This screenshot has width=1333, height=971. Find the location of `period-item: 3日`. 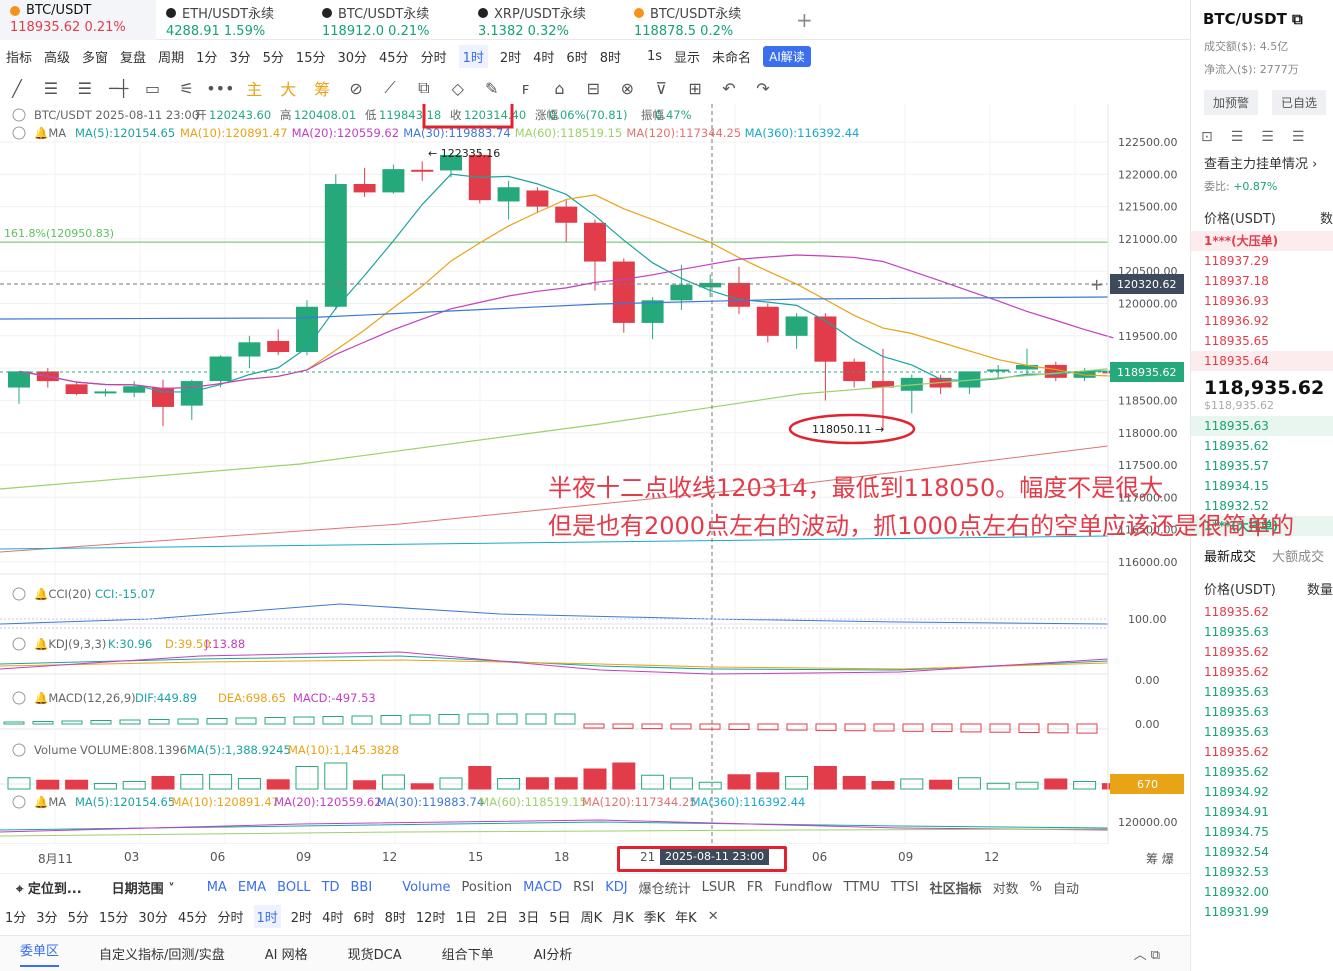

period-item: 3日 is located at coordinates (529, 918).